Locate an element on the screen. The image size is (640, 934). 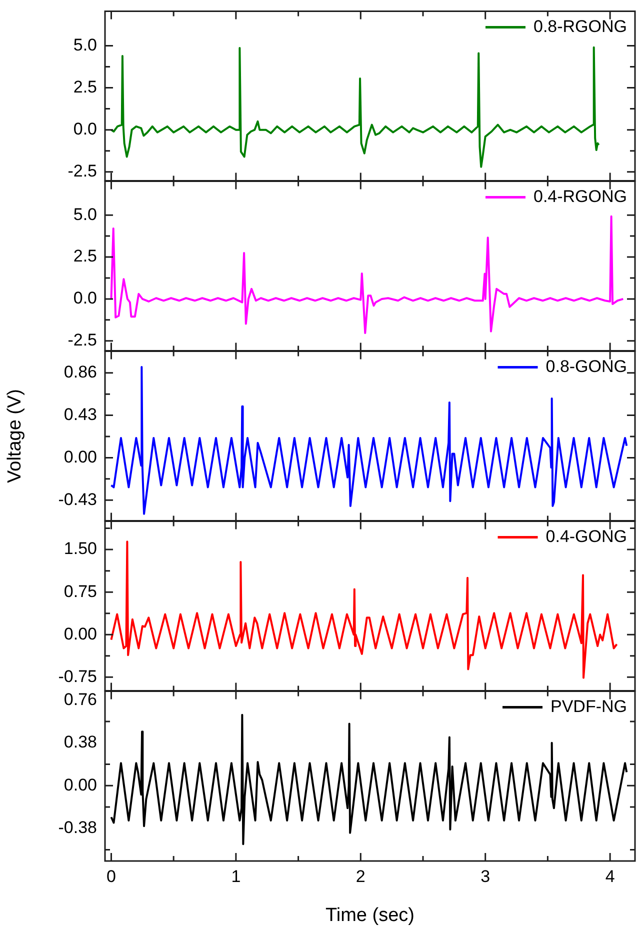
y-axis-title: Voltage (V) is located at coordinates (15, 435).